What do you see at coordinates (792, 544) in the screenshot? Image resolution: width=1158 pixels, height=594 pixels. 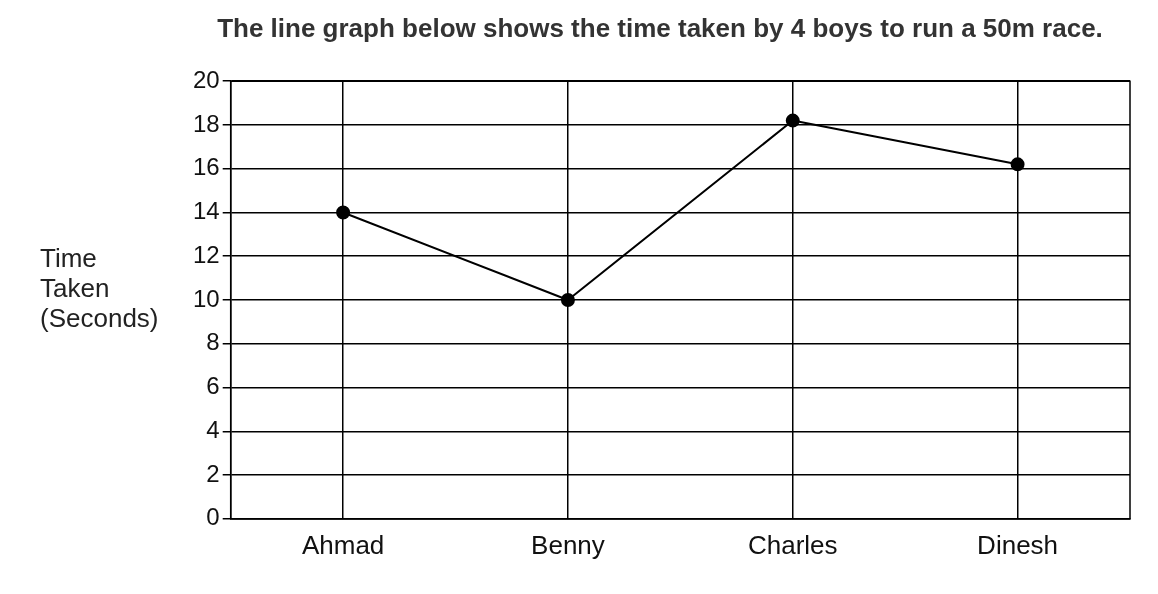 I see `x-tick-label: Charles` at bounding box center [792, 544].